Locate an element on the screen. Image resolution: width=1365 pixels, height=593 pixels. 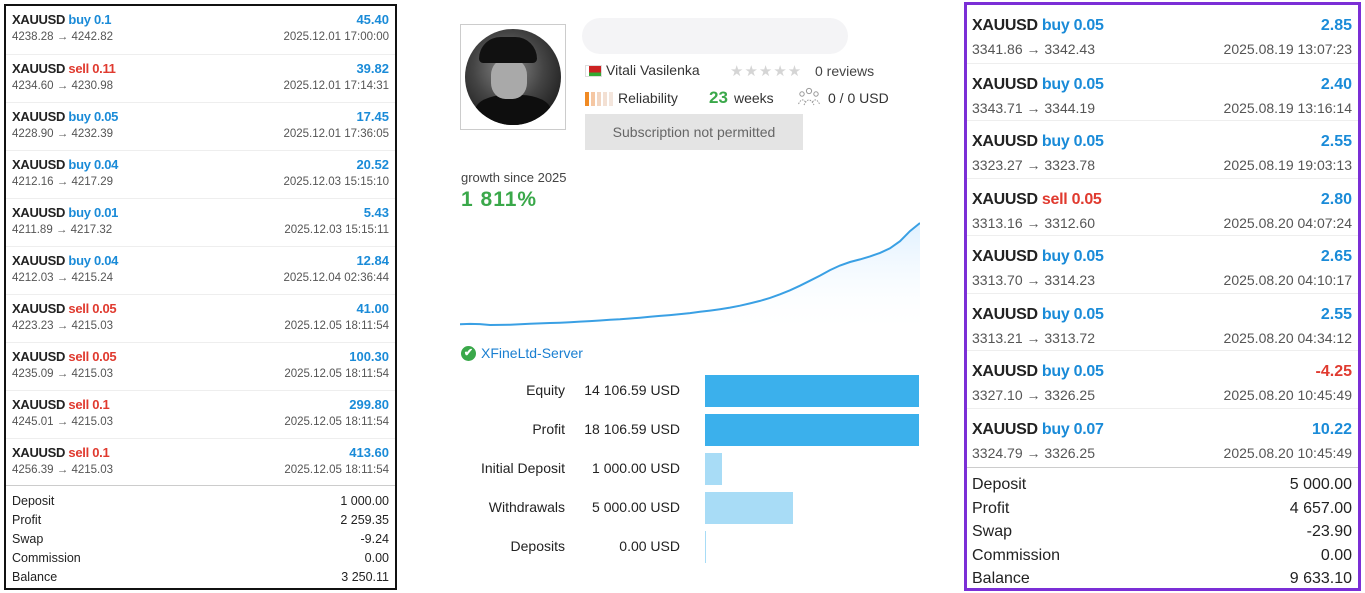
reviews-link: 0 reviews is located at coordinates (845, 71).